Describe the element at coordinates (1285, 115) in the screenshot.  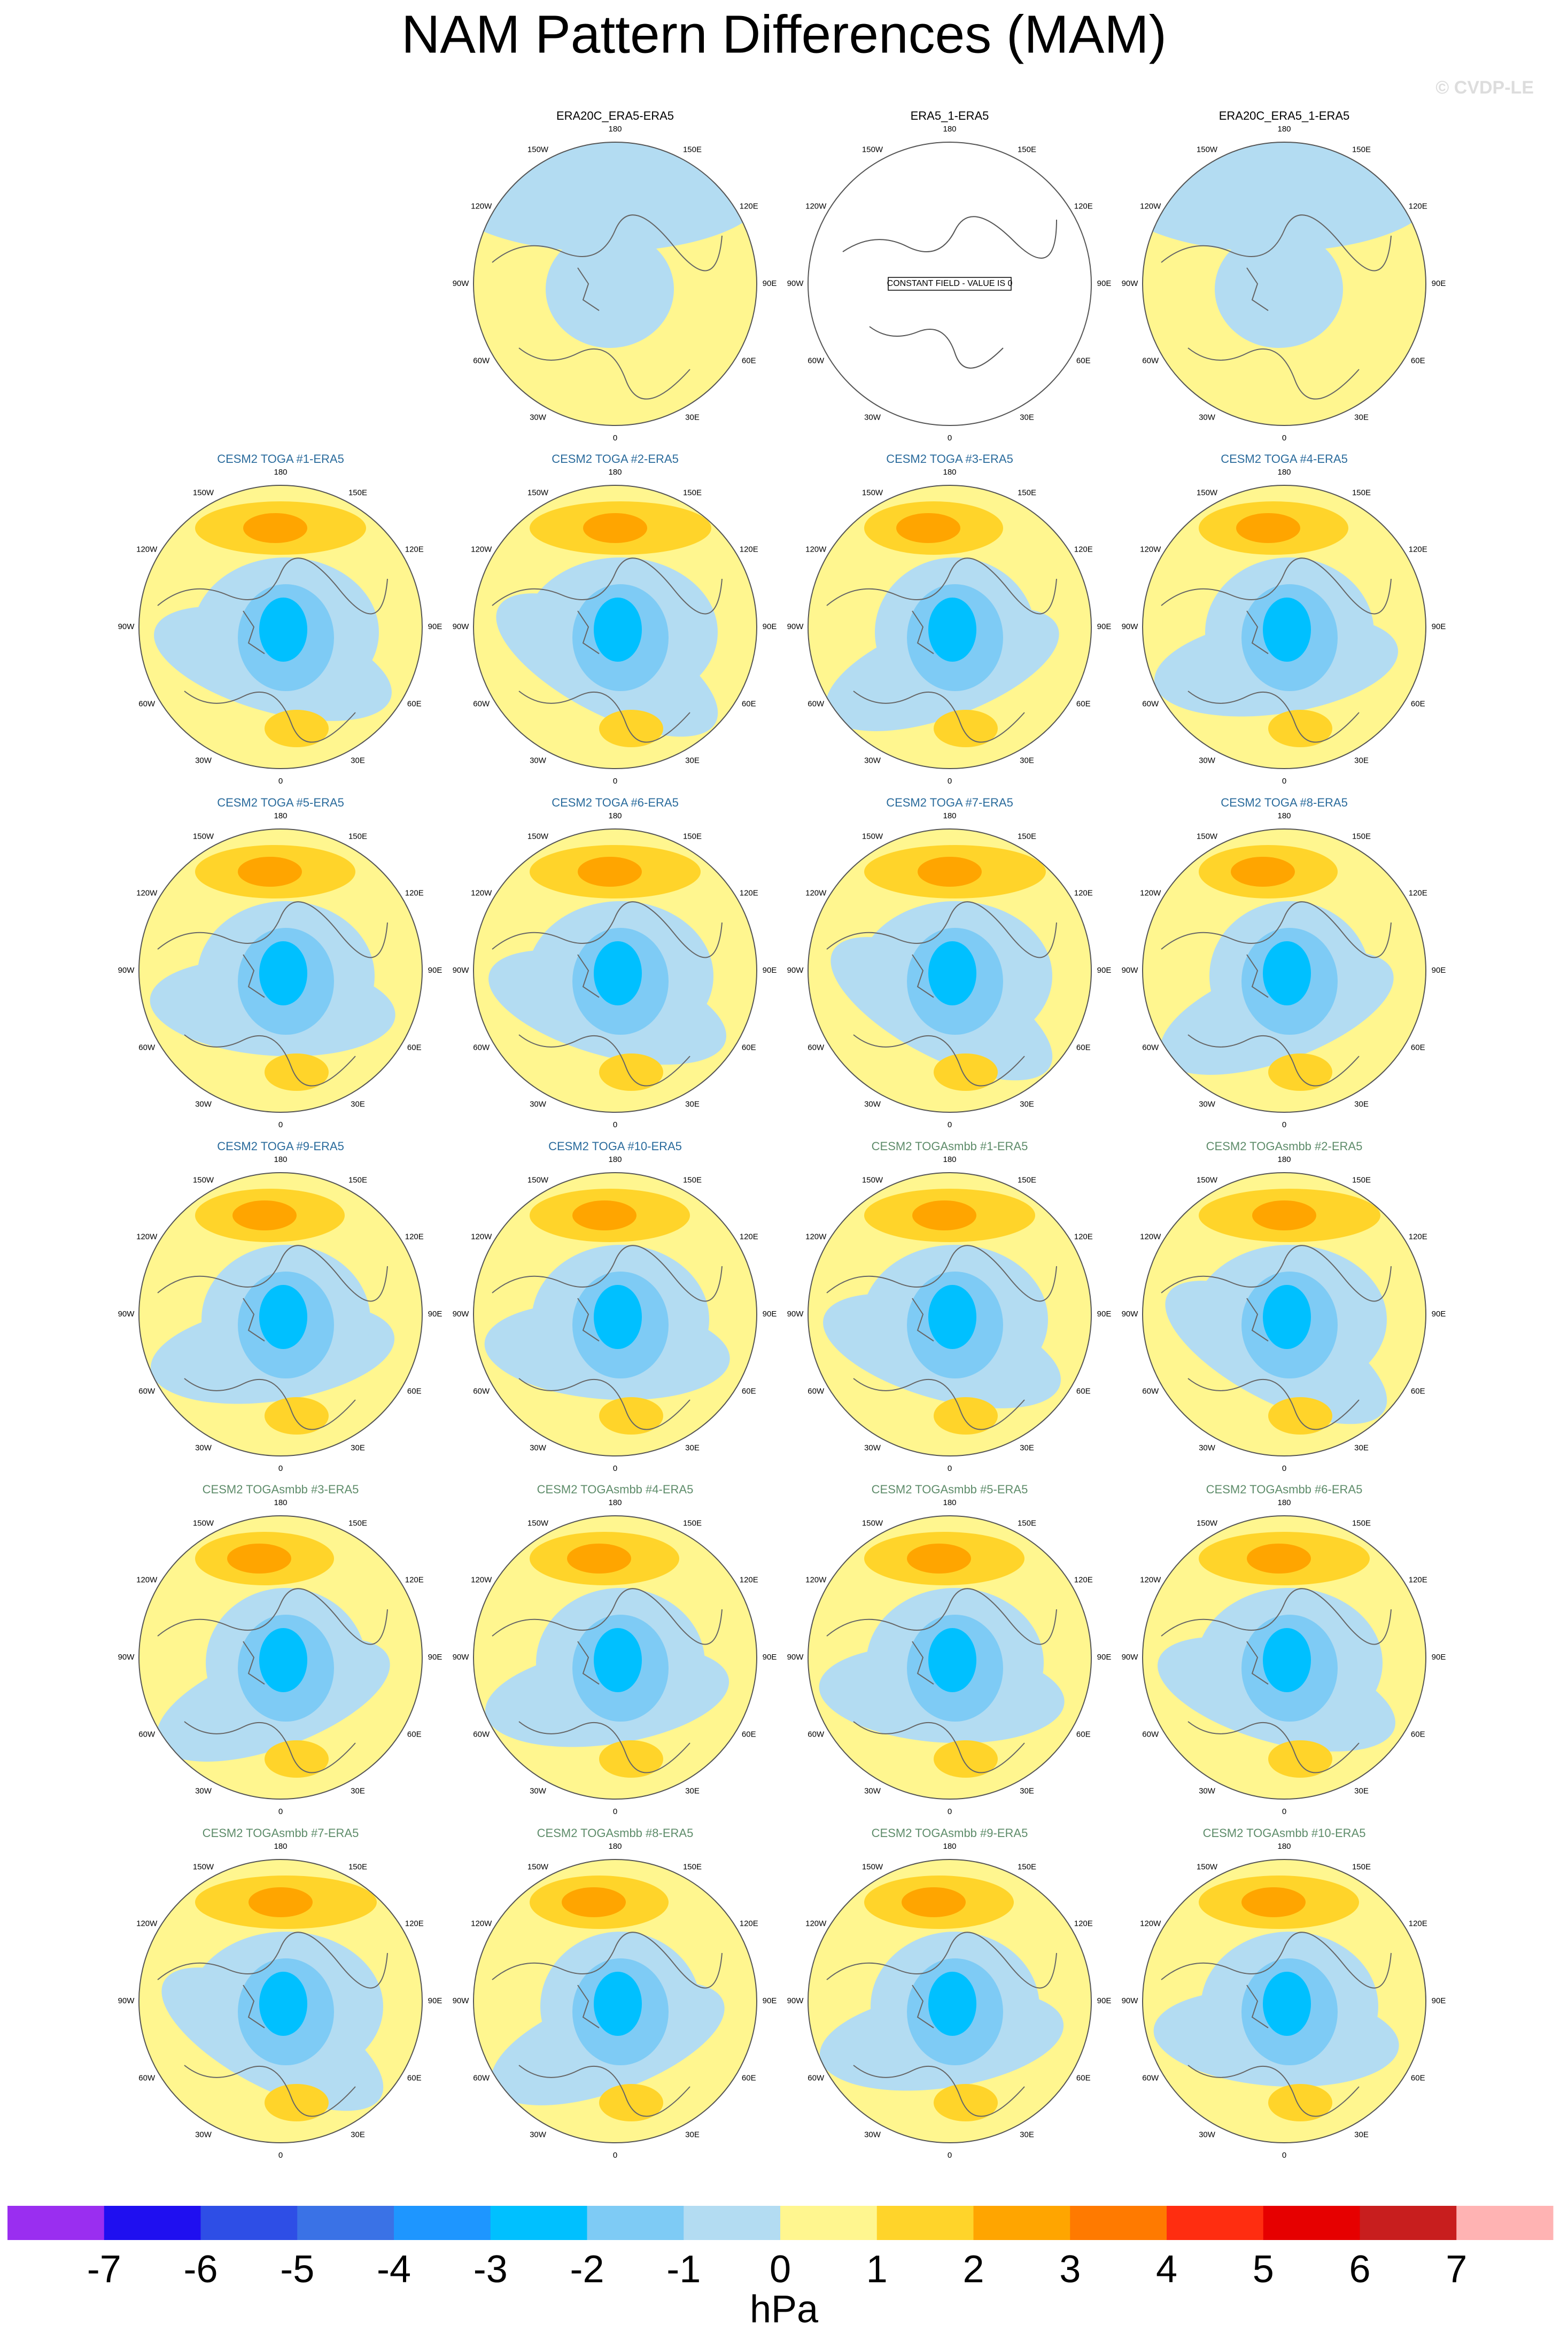
I see `panel-title: ERA20C_ERA5_1-ERA5` at that location.